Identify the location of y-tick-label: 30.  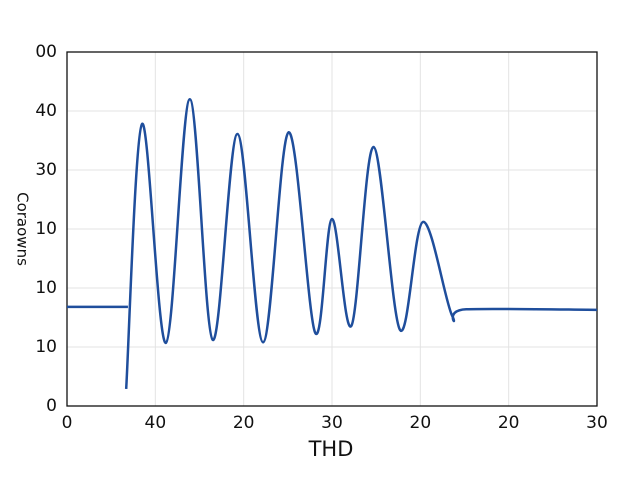
(46, 170).